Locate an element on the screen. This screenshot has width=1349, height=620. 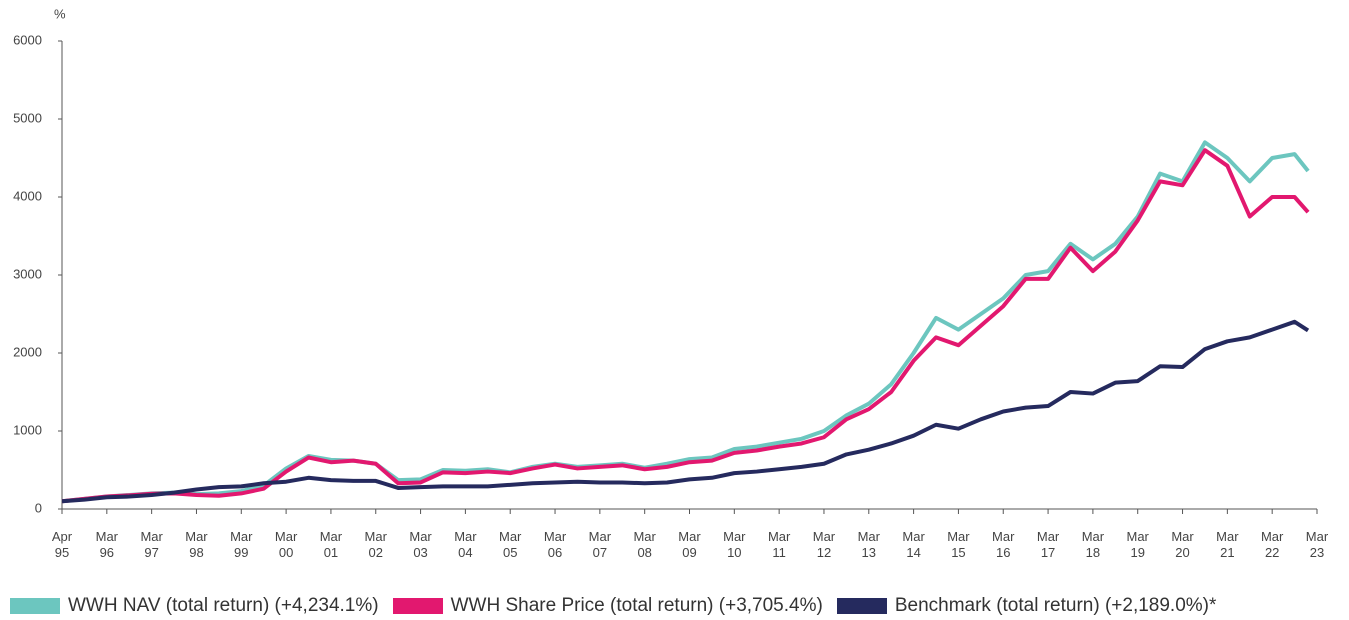
x-tick-label: Apr 95 is located at coordinates (62, 544).